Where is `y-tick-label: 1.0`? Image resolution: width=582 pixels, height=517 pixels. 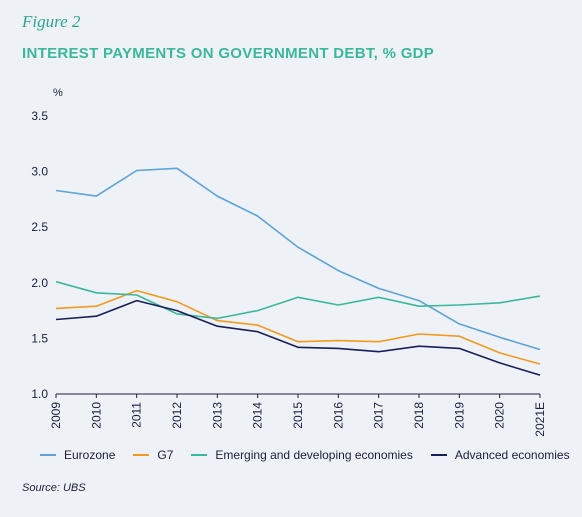
y-tick-label: 1.0 is located at coordinates (39, 394).